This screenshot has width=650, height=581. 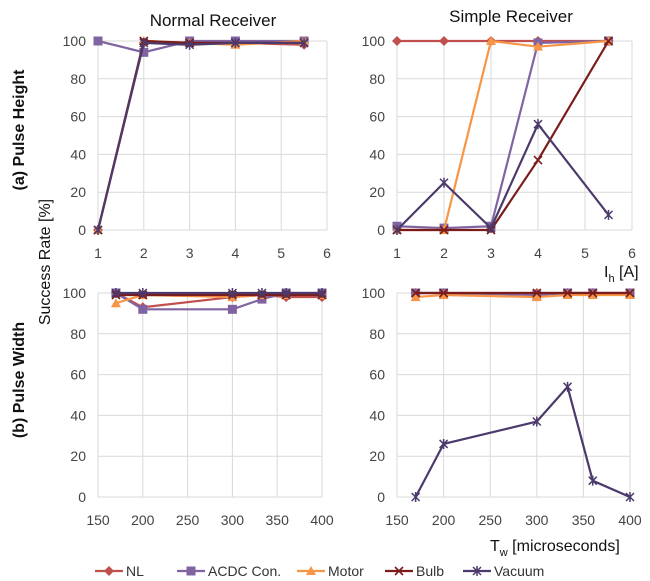 I want to click on legend-label: Bulb, so click(x=430, y=571).